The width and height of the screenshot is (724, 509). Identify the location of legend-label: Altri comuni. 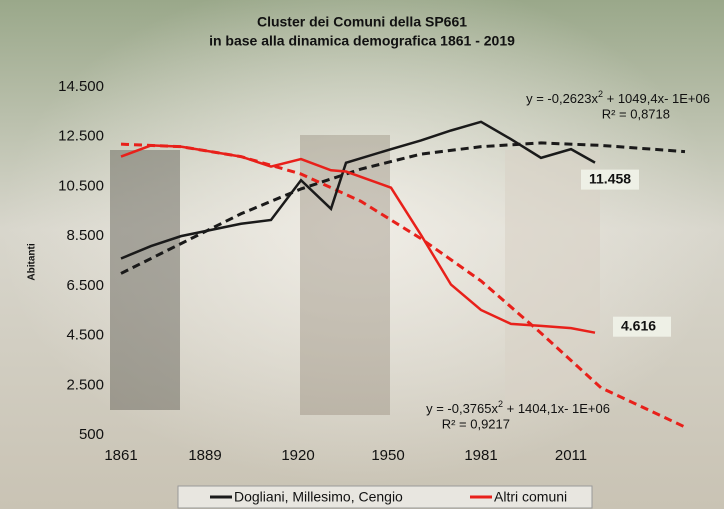
(530, 497).